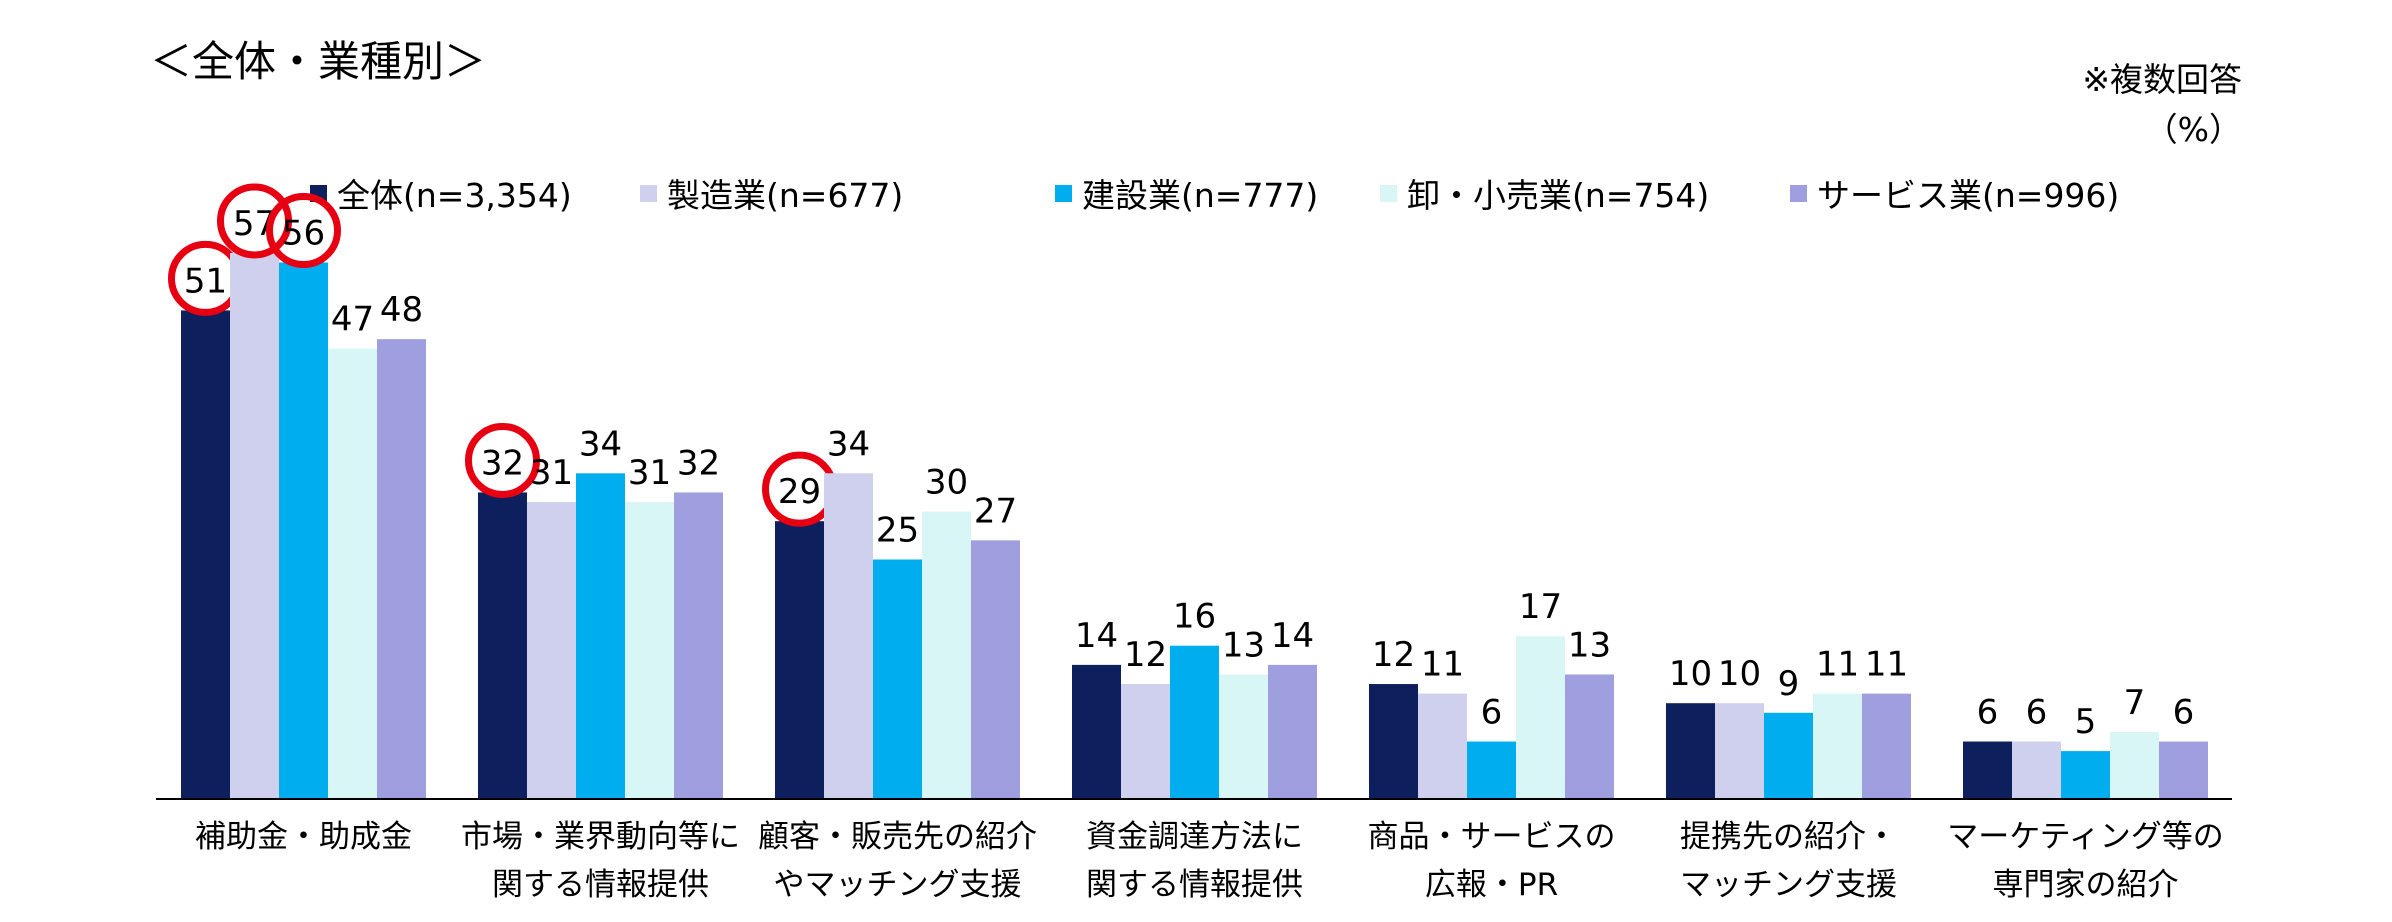  I want to click on category-label-5-1: マッチング支援, so click(1788, 885).